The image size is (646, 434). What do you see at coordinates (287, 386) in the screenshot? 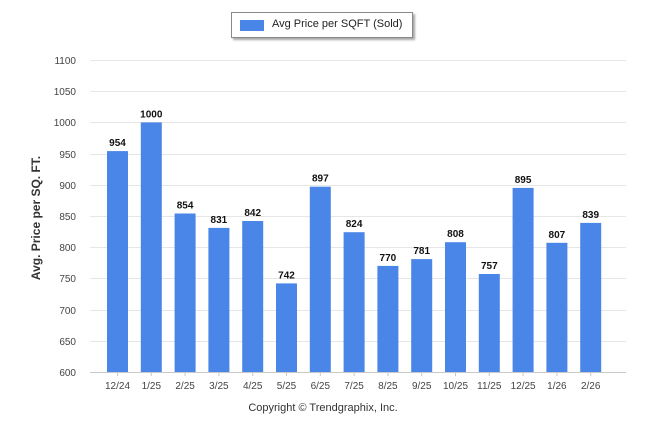
I see `x-tick-label: 5/25` at bounding box center [287, 386].